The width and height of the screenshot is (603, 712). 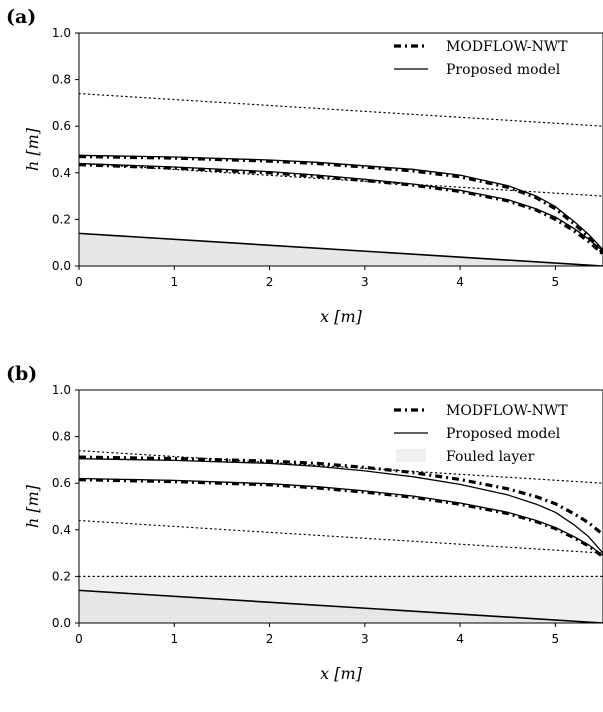 What do you see at coordinates (481, 58) in the screenshot?
I see `legend: MODFLOW-NWT Proposed model` at bounding box center [481, 58].